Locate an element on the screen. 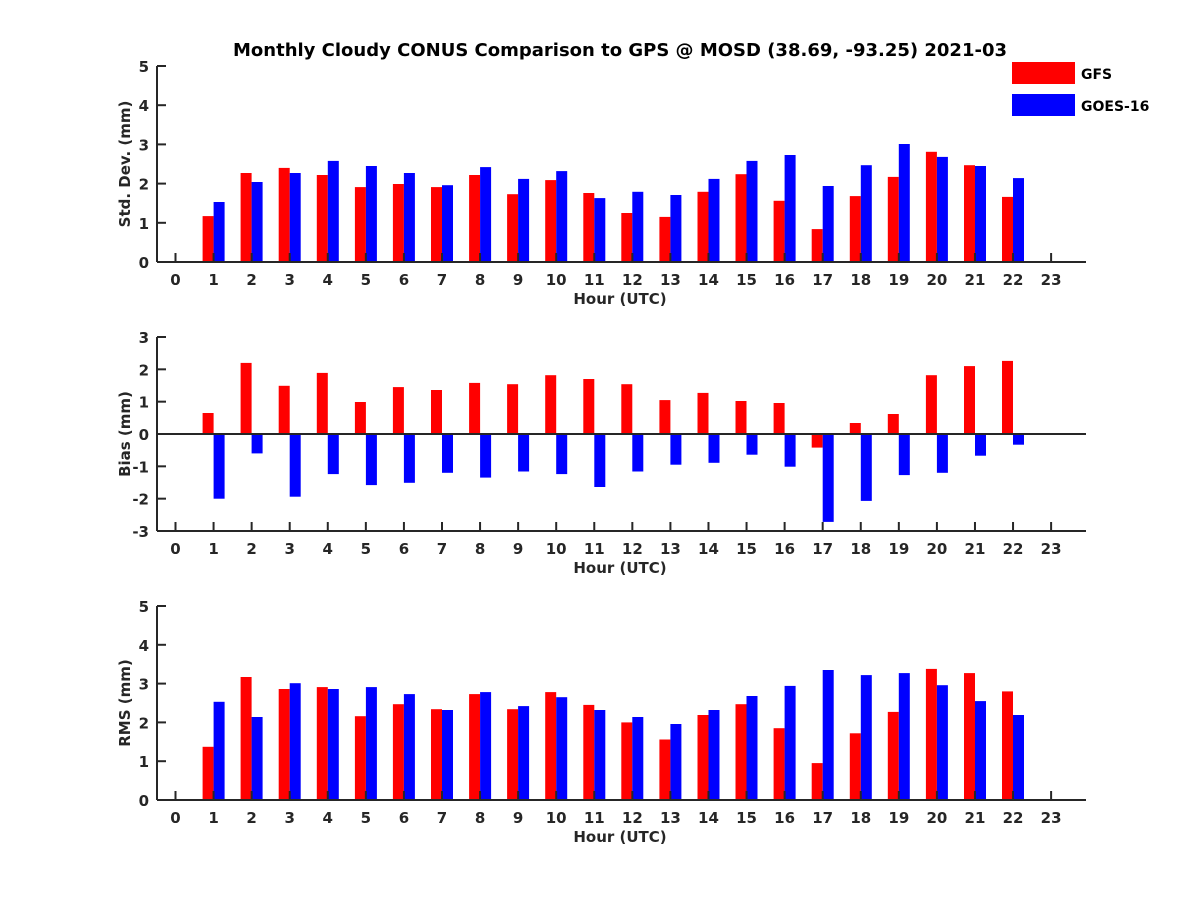  x-tick-label: 12 is located at coordinates (632, 549).